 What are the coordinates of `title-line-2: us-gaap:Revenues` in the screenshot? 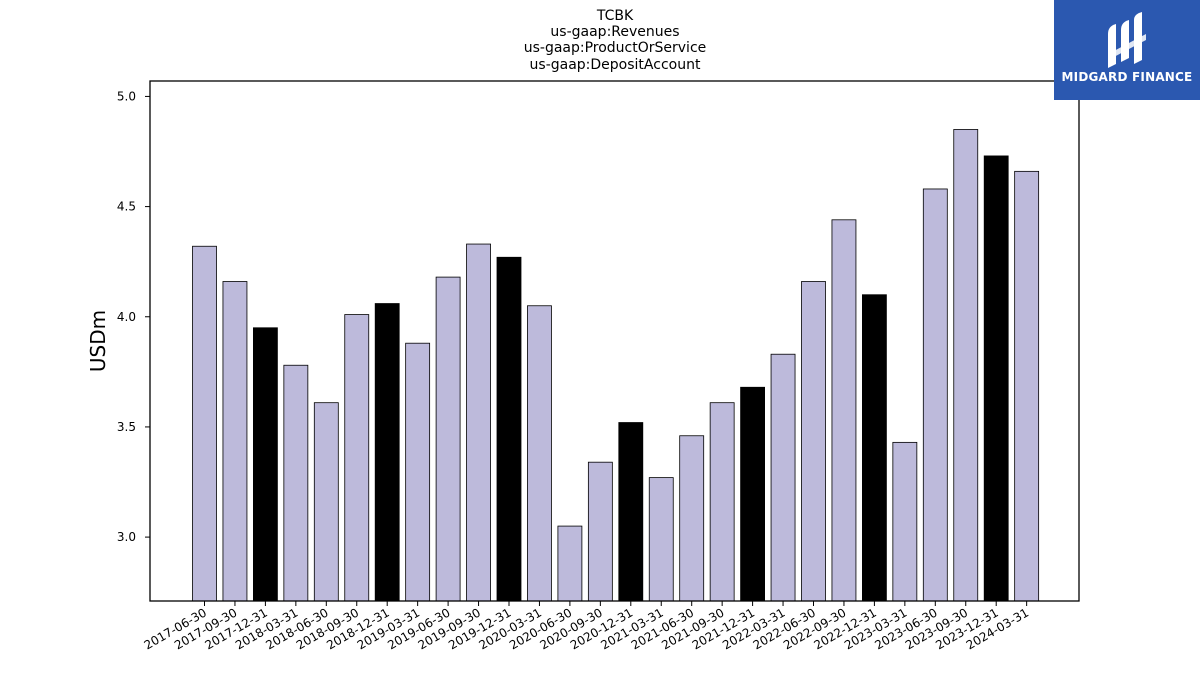 It's located at (614, 32).